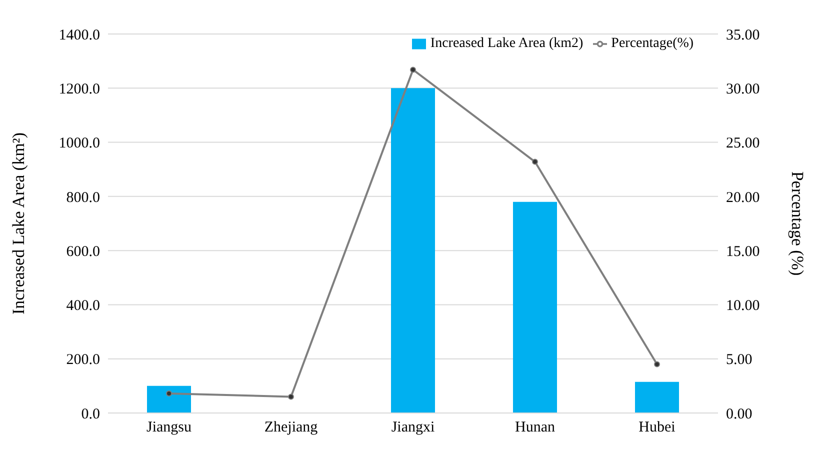  Describe the element at coordinates (657, 428) in the screenshot. I see `x-tick-label: Hubei` at that location.